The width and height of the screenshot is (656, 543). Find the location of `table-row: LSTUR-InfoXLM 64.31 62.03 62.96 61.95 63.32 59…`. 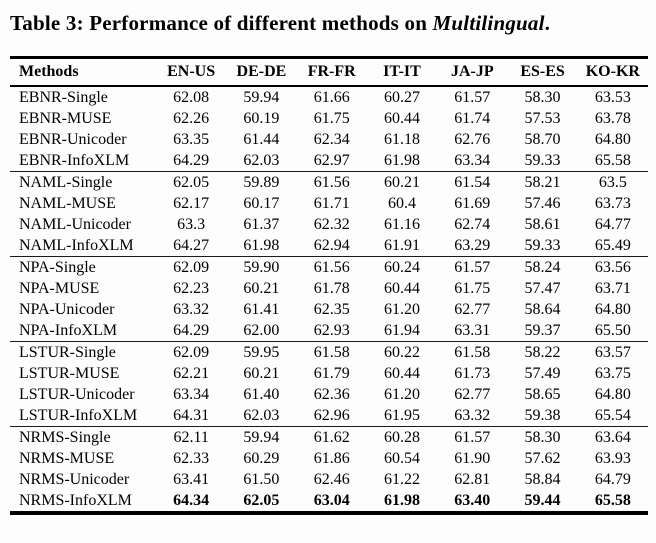

table-row: LSTUR-InfoXLM 64.31 62.03 62.96 61.95 63.32 59… is located at coordinates (329, 416).